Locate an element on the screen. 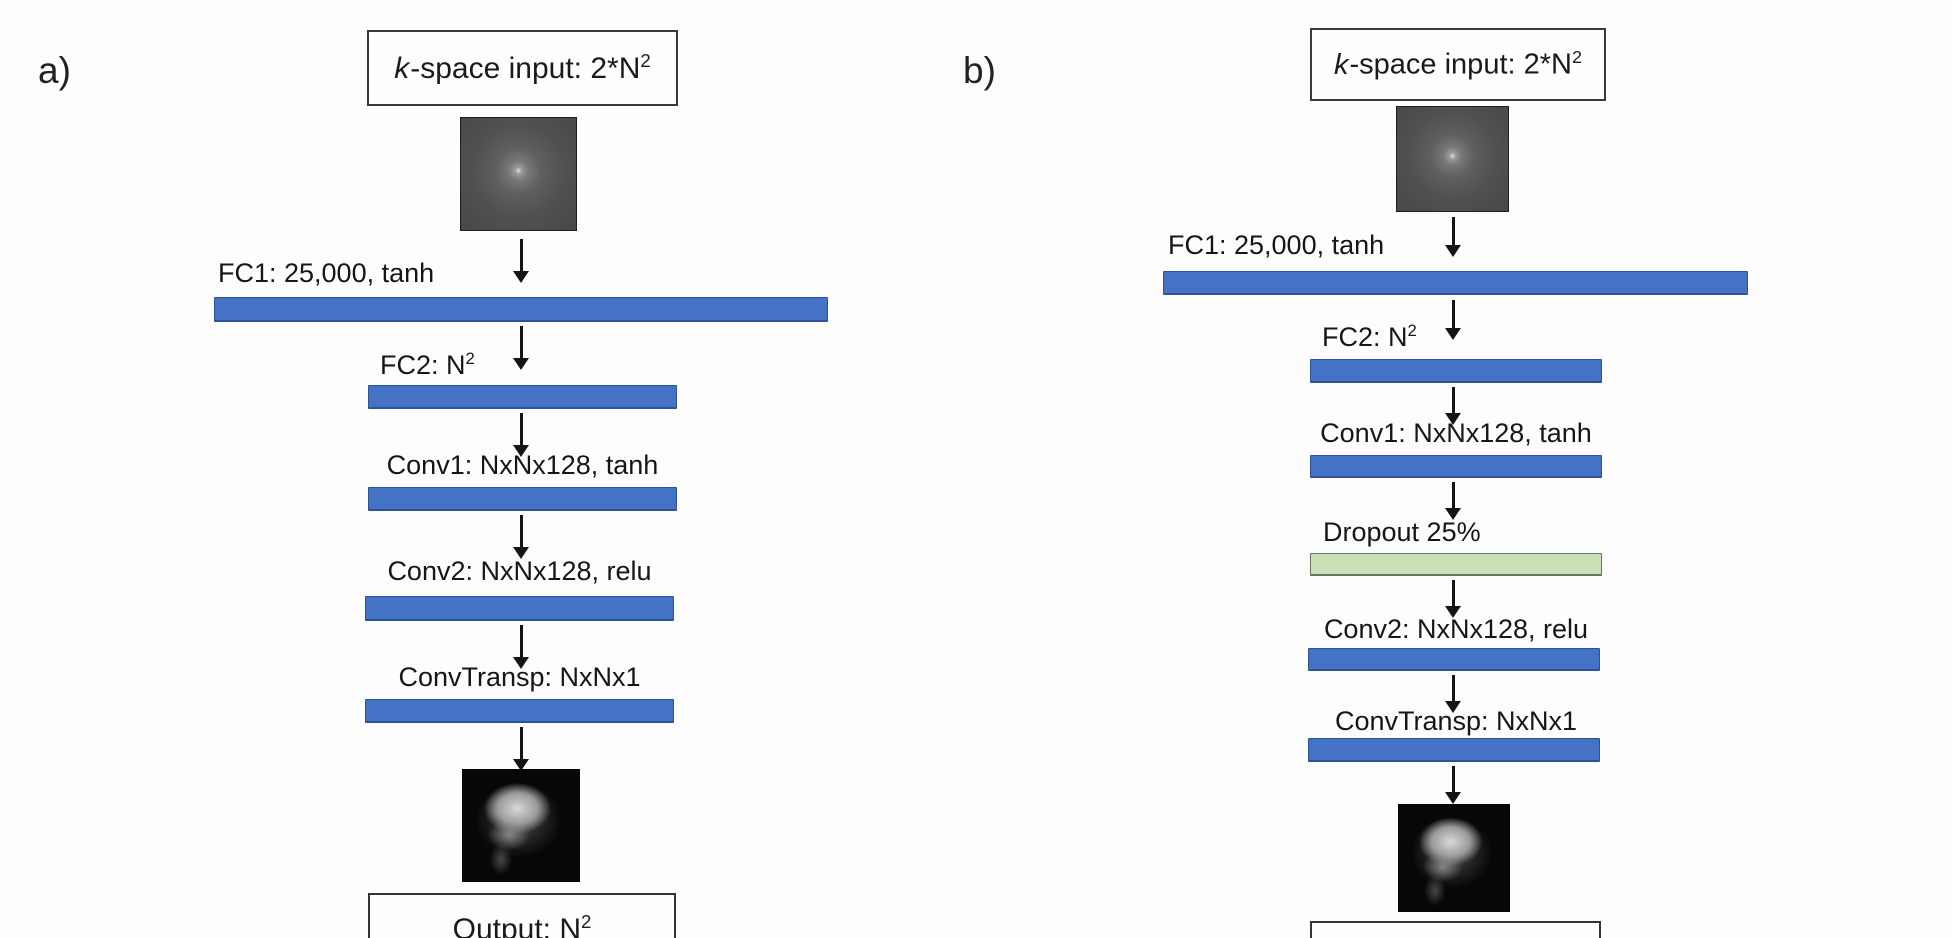 This screenshot has height=938, width=1952. output-box-text: Output: N is located at coordinates (517, 925).